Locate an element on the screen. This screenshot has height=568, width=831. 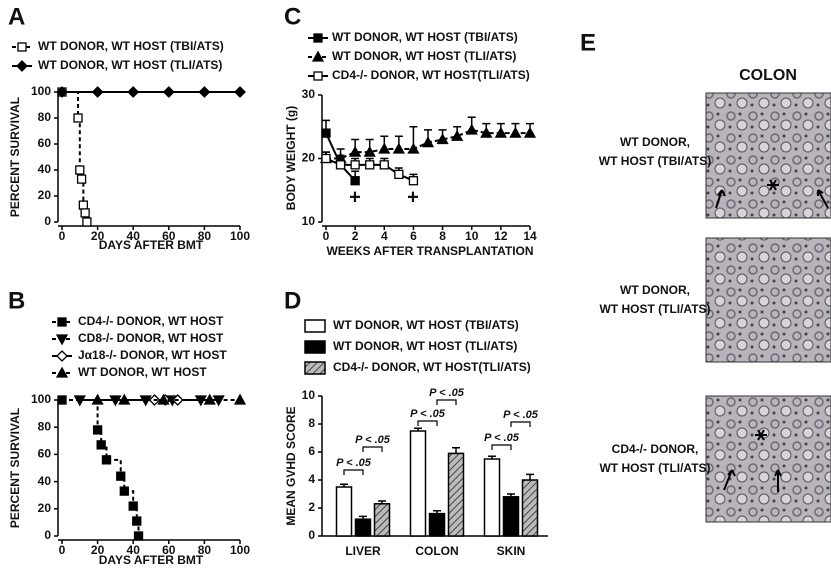
x-tick-label: SKIN is located at coordinates (511, 551).